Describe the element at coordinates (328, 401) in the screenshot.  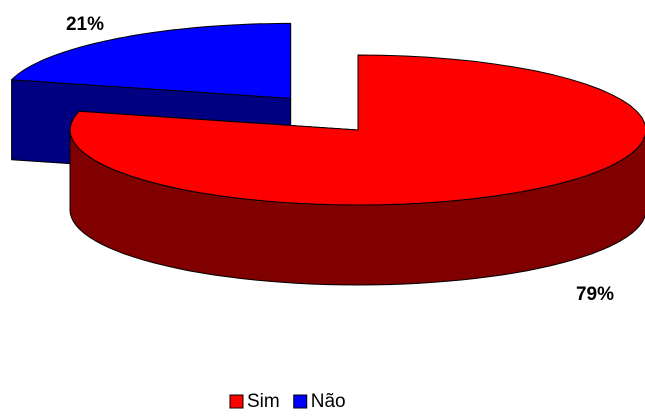
I see `legend-label: Não` at that location.